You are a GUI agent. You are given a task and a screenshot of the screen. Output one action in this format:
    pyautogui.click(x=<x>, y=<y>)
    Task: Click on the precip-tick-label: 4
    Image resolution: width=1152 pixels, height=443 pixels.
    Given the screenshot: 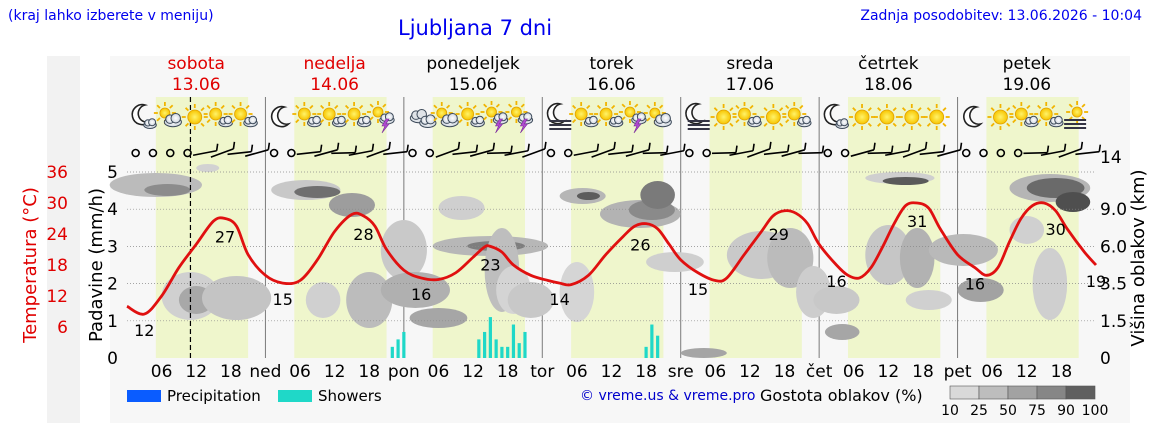 What is the action you would take?
    pyautogui.click(x=112, y=210)
    